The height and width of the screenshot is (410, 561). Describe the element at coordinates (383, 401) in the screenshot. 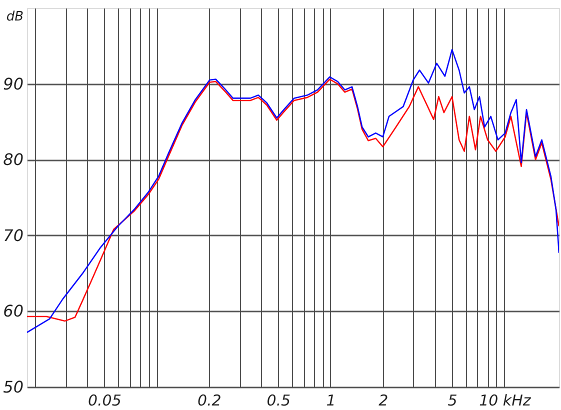

I see `x-tick-label: 2` at that location.